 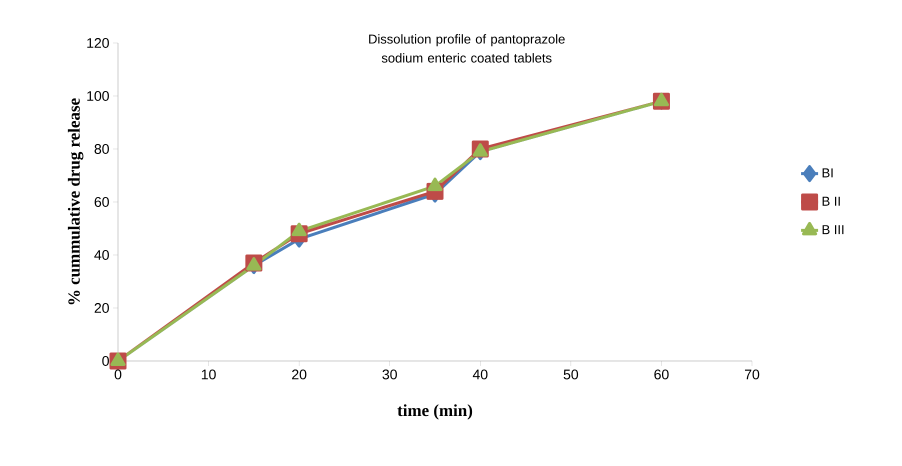 I want to click on x-axis-title: time (min), so click(x=434, y=412).